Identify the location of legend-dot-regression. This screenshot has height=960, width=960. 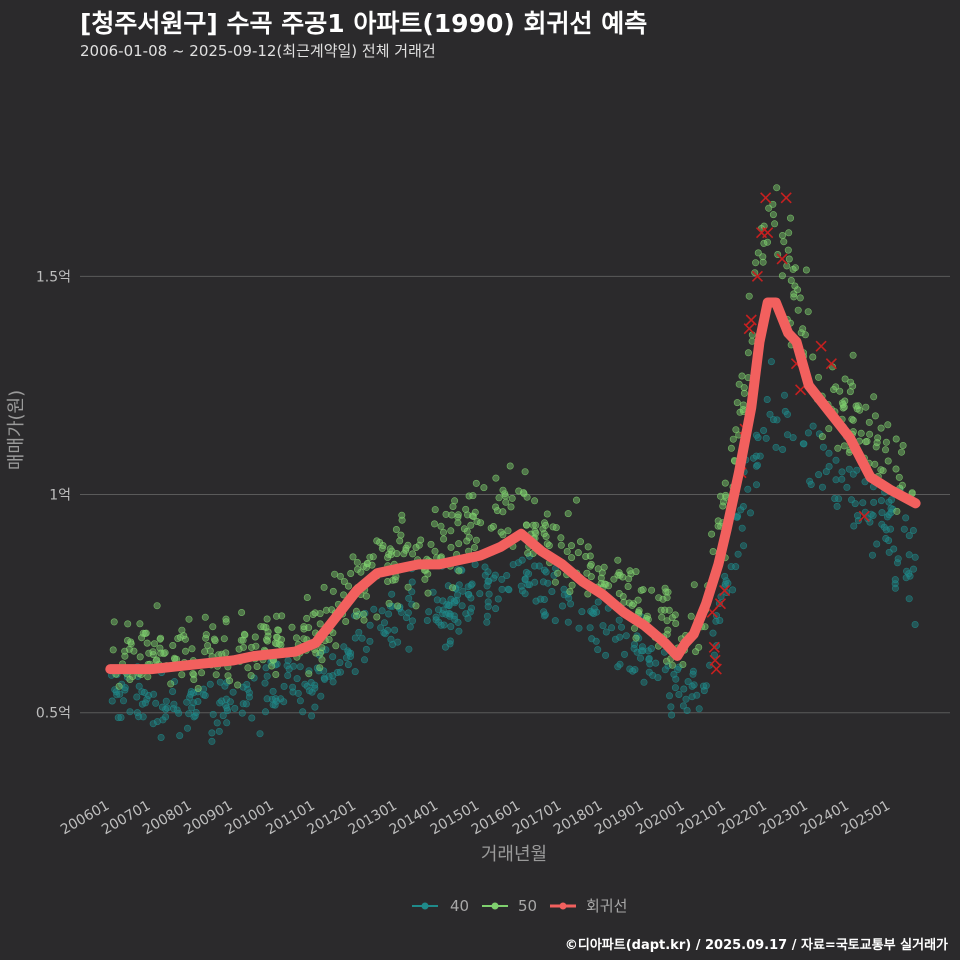
(563, 906).